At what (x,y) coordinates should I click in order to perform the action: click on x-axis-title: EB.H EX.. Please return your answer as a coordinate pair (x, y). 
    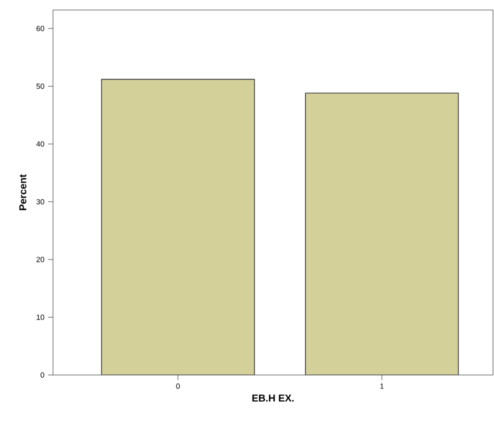
    Looking at the image, I should click on (273, 398).